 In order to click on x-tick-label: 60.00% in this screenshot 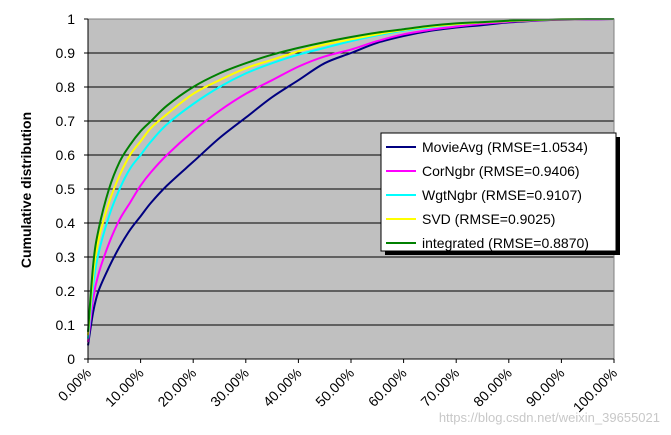, I will do `click(387, 387)`.